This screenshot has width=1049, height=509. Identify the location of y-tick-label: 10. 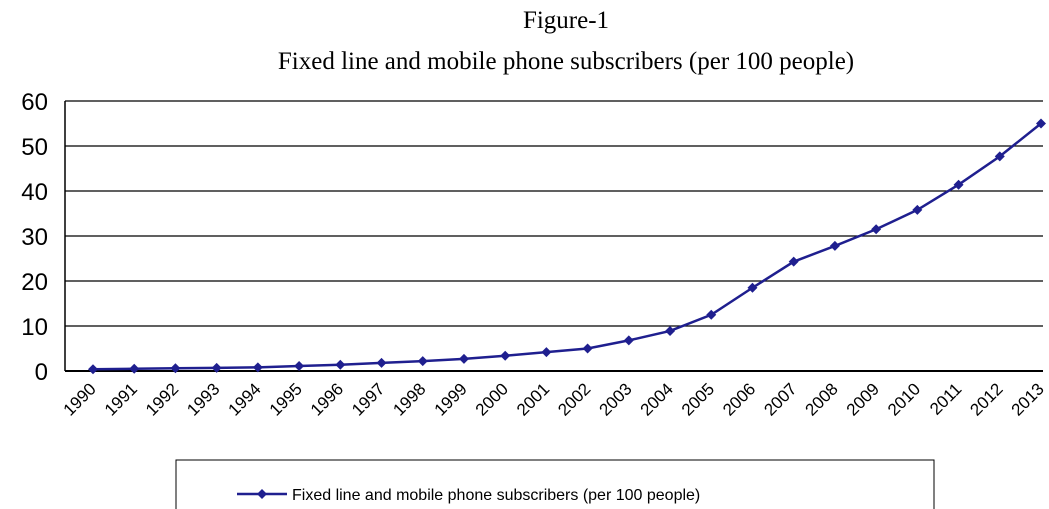
(34, 327).